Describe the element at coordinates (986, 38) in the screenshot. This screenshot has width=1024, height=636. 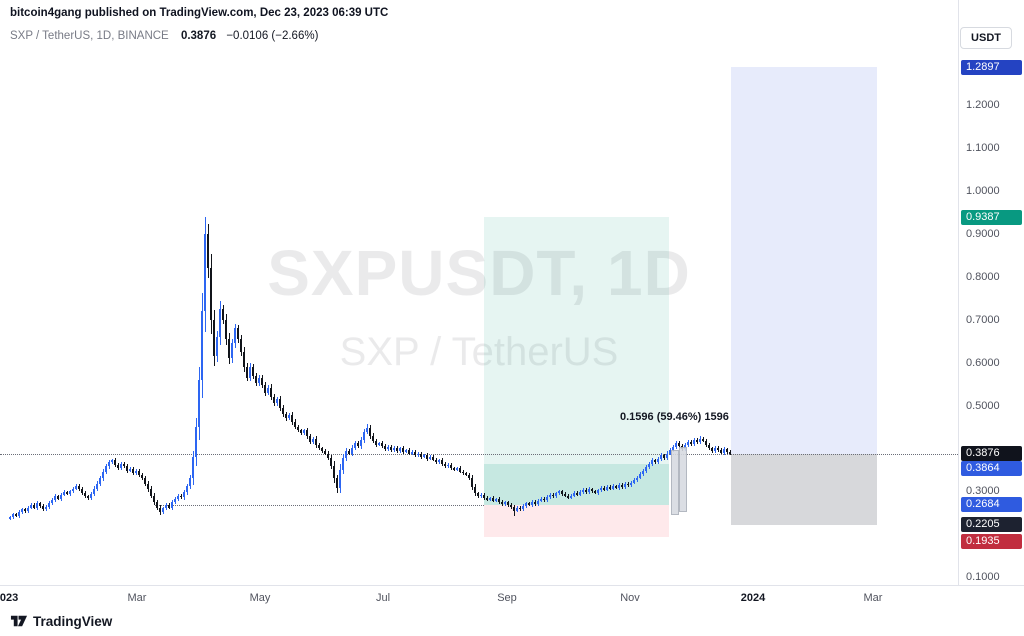
I see `currency-toggle-button: USDT` at that location.